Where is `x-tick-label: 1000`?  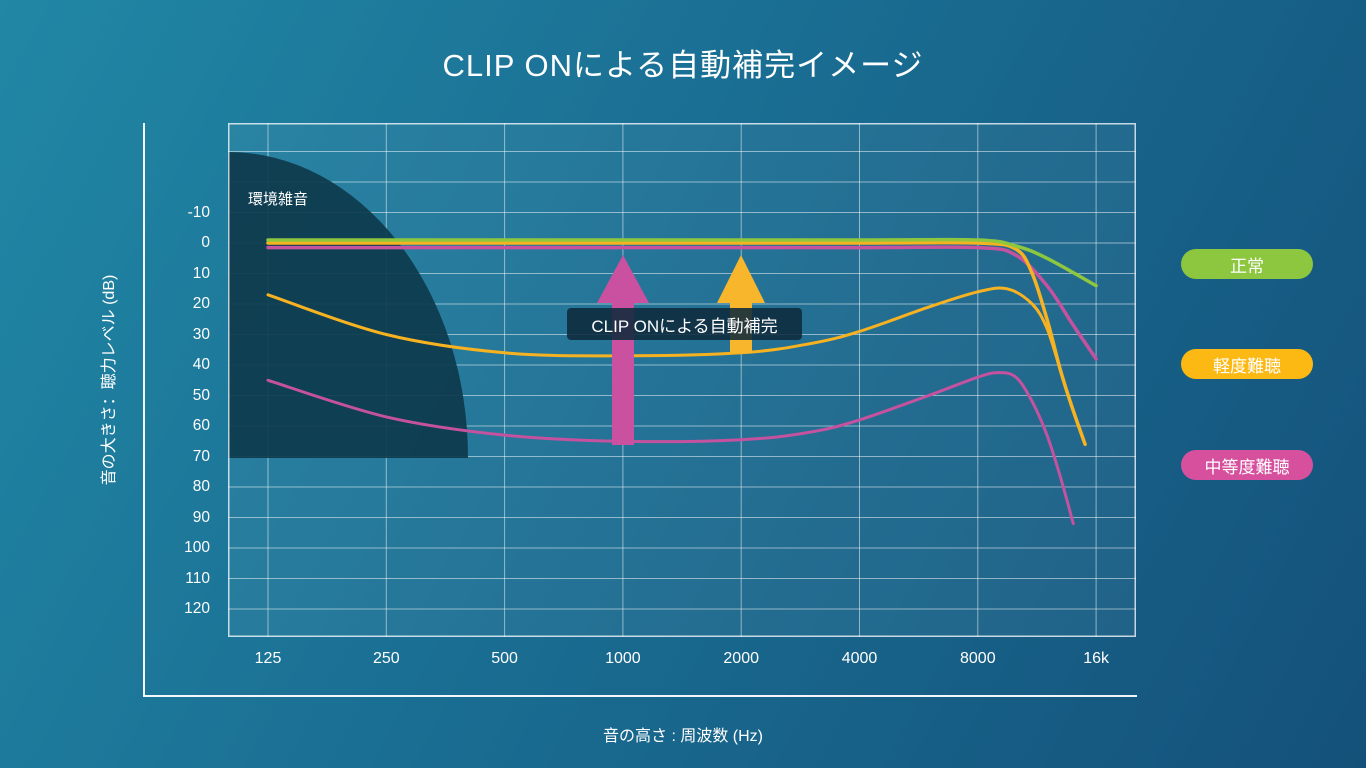
x-tick-label: 1000 is located at coordinates (623, 658).